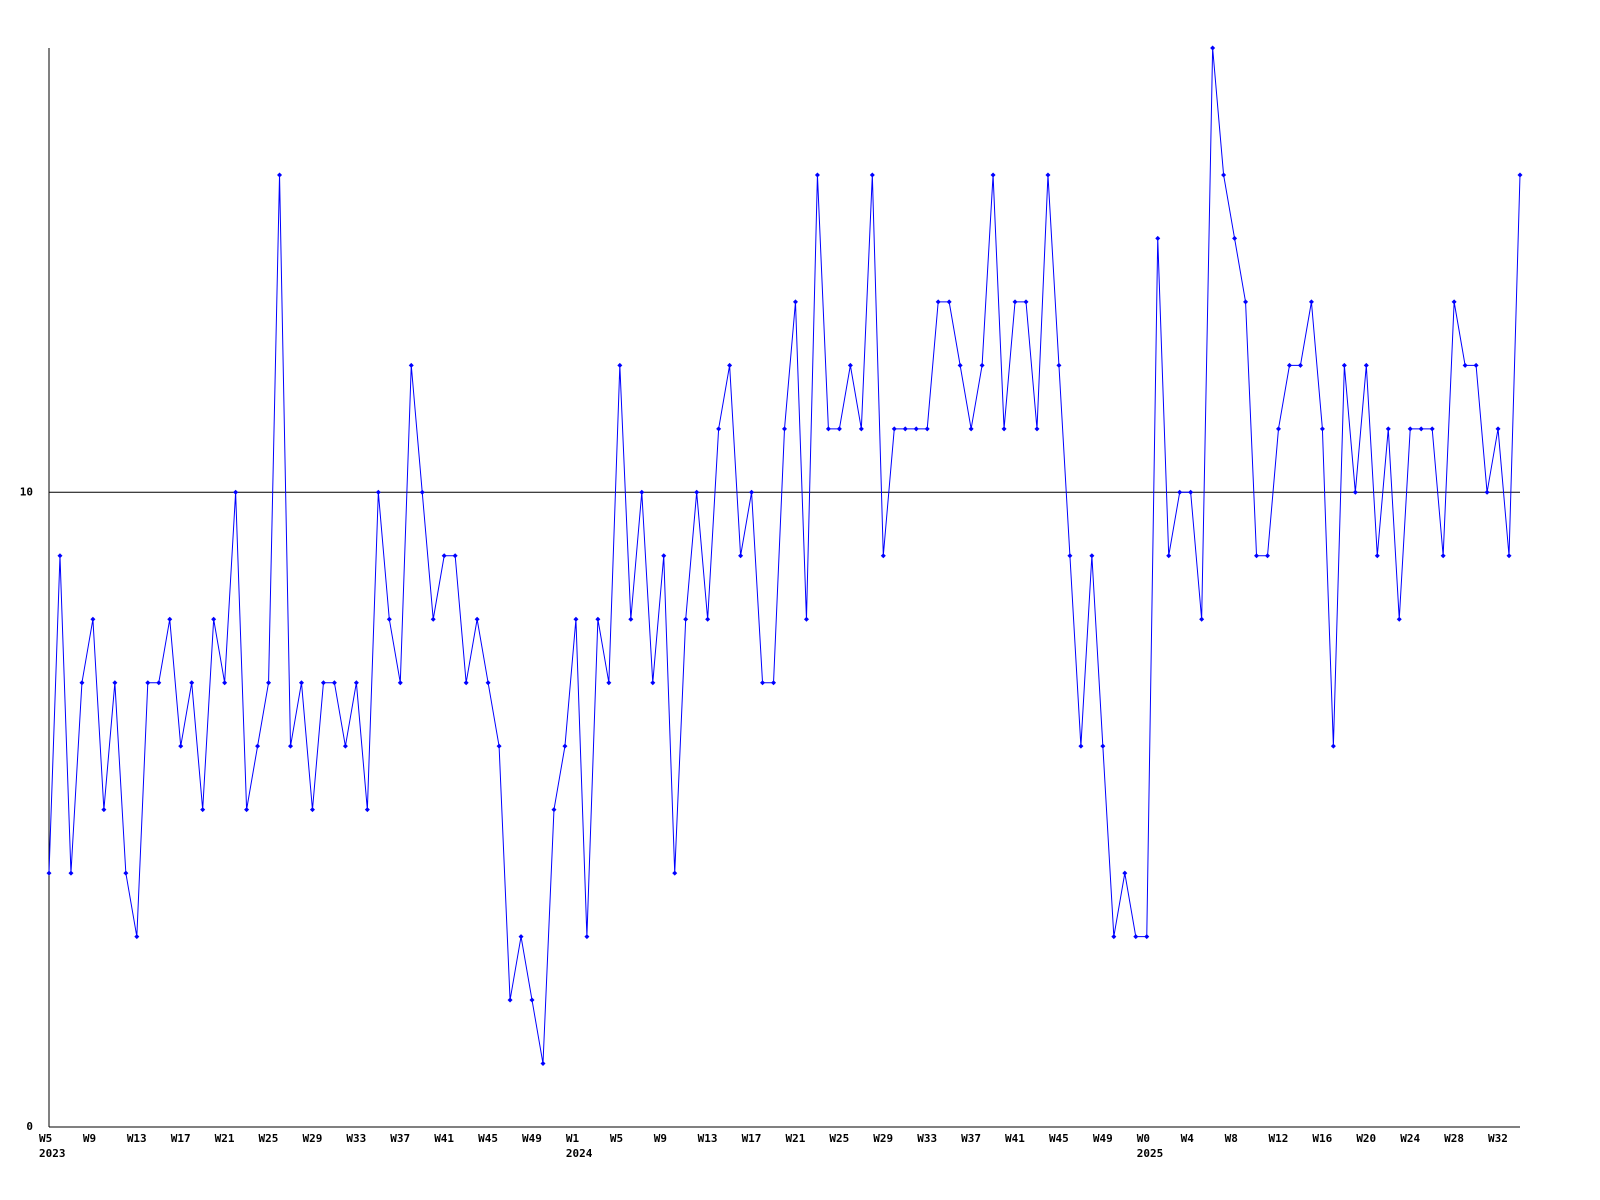 The height and width of the screenshot is (1200, 1600). What do you see at coordinates (1150, 1153) in the screenshot?
I see `x-year-label: 2025` at bounding box center [1150, 1153].